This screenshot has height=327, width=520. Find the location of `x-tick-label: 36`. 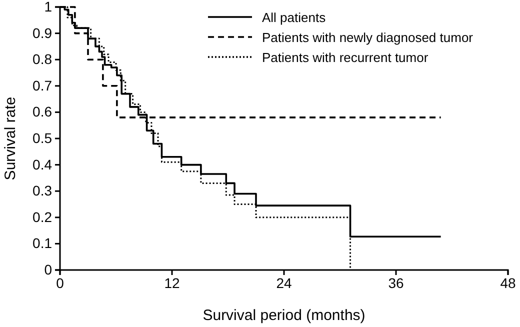

x-tick-label: 36 is located at coordinates (396, 282).